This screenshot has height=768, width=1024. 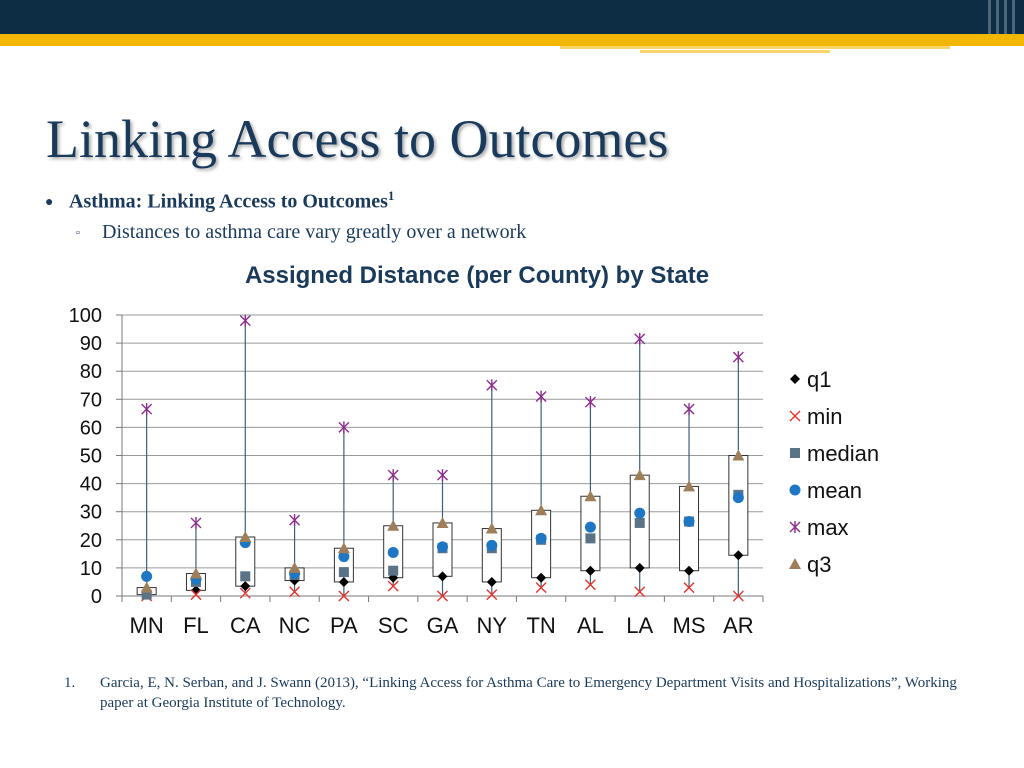 What do you see at coordinates (824, 416) in the screenshot?
I see `legend-min-label: min` at bounding box center [824, 416].